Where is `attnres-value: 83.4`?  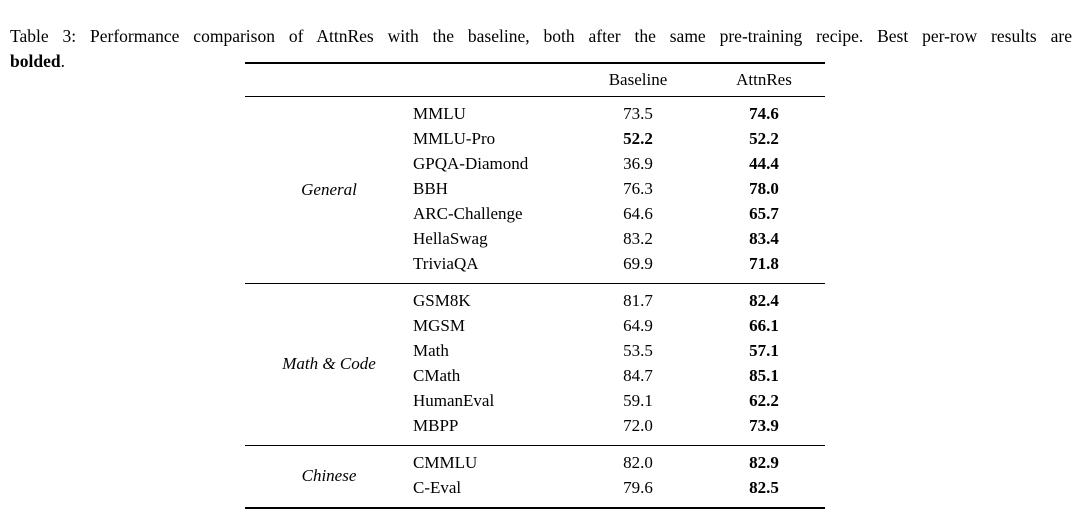 attnres-value: 83.4 is located at coordinates (764, 238).